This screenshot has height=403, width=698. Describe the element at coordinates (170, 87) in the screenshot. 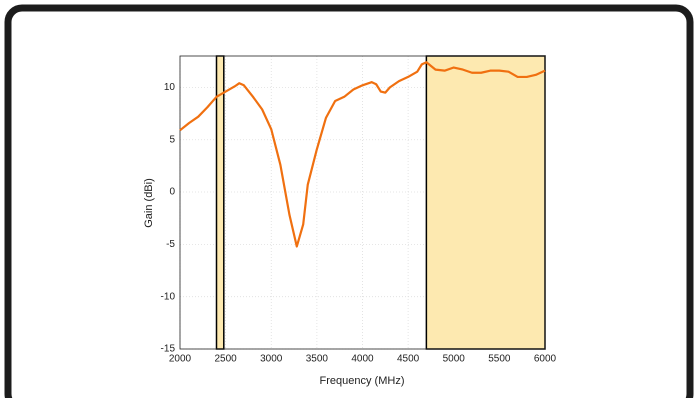

I see `y-tick-label: 10` at that location.